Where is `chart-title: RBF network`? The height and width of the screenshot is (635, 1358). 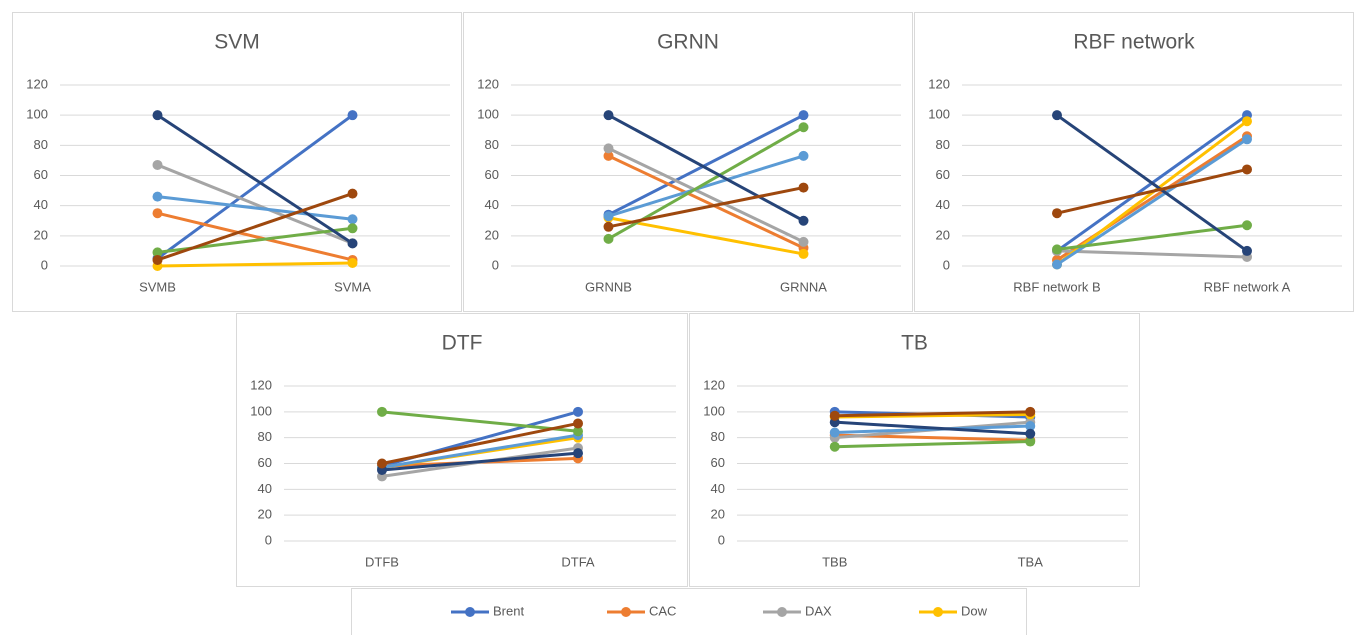
chart-title: RBF network is located at coordinates (1134, 42).